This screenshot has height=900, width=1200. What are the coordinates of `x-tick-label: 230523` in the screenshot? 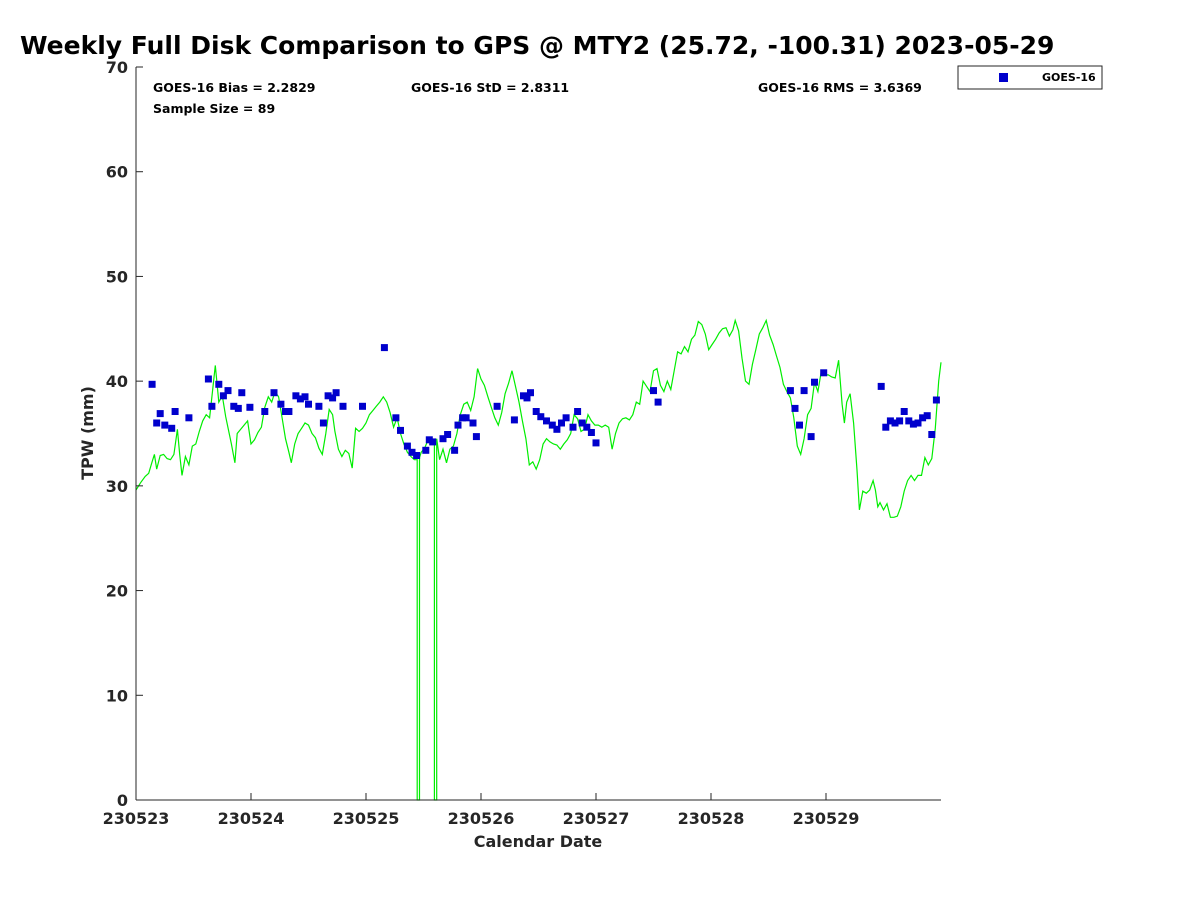 It's located at (136, 818).